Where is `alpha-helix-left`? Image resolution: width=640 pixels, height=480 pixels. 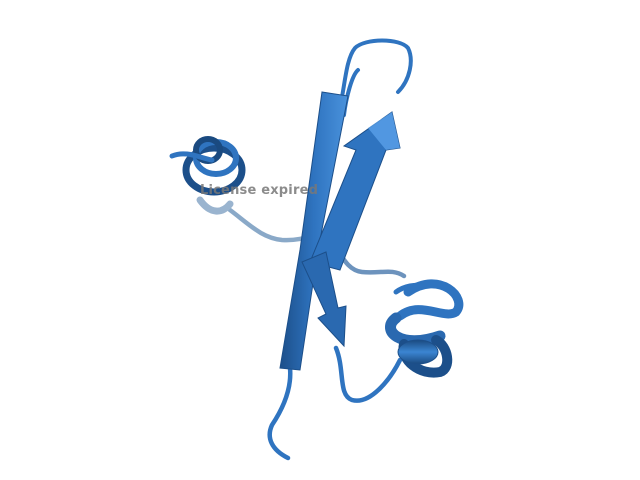 alpha-helix-left is located at coordinates (207, 175).